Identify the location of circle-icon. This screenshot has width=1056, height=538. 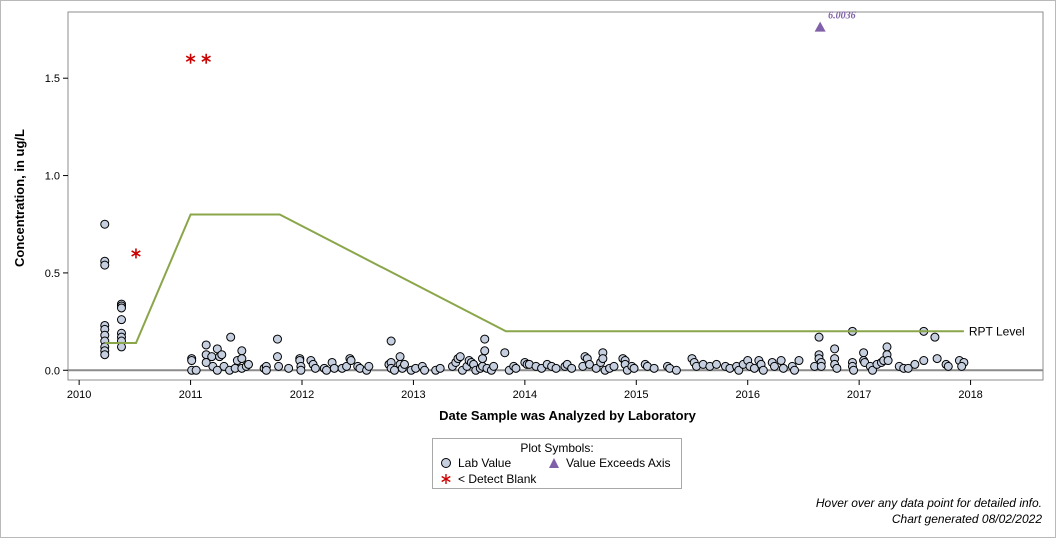
(446, 463).